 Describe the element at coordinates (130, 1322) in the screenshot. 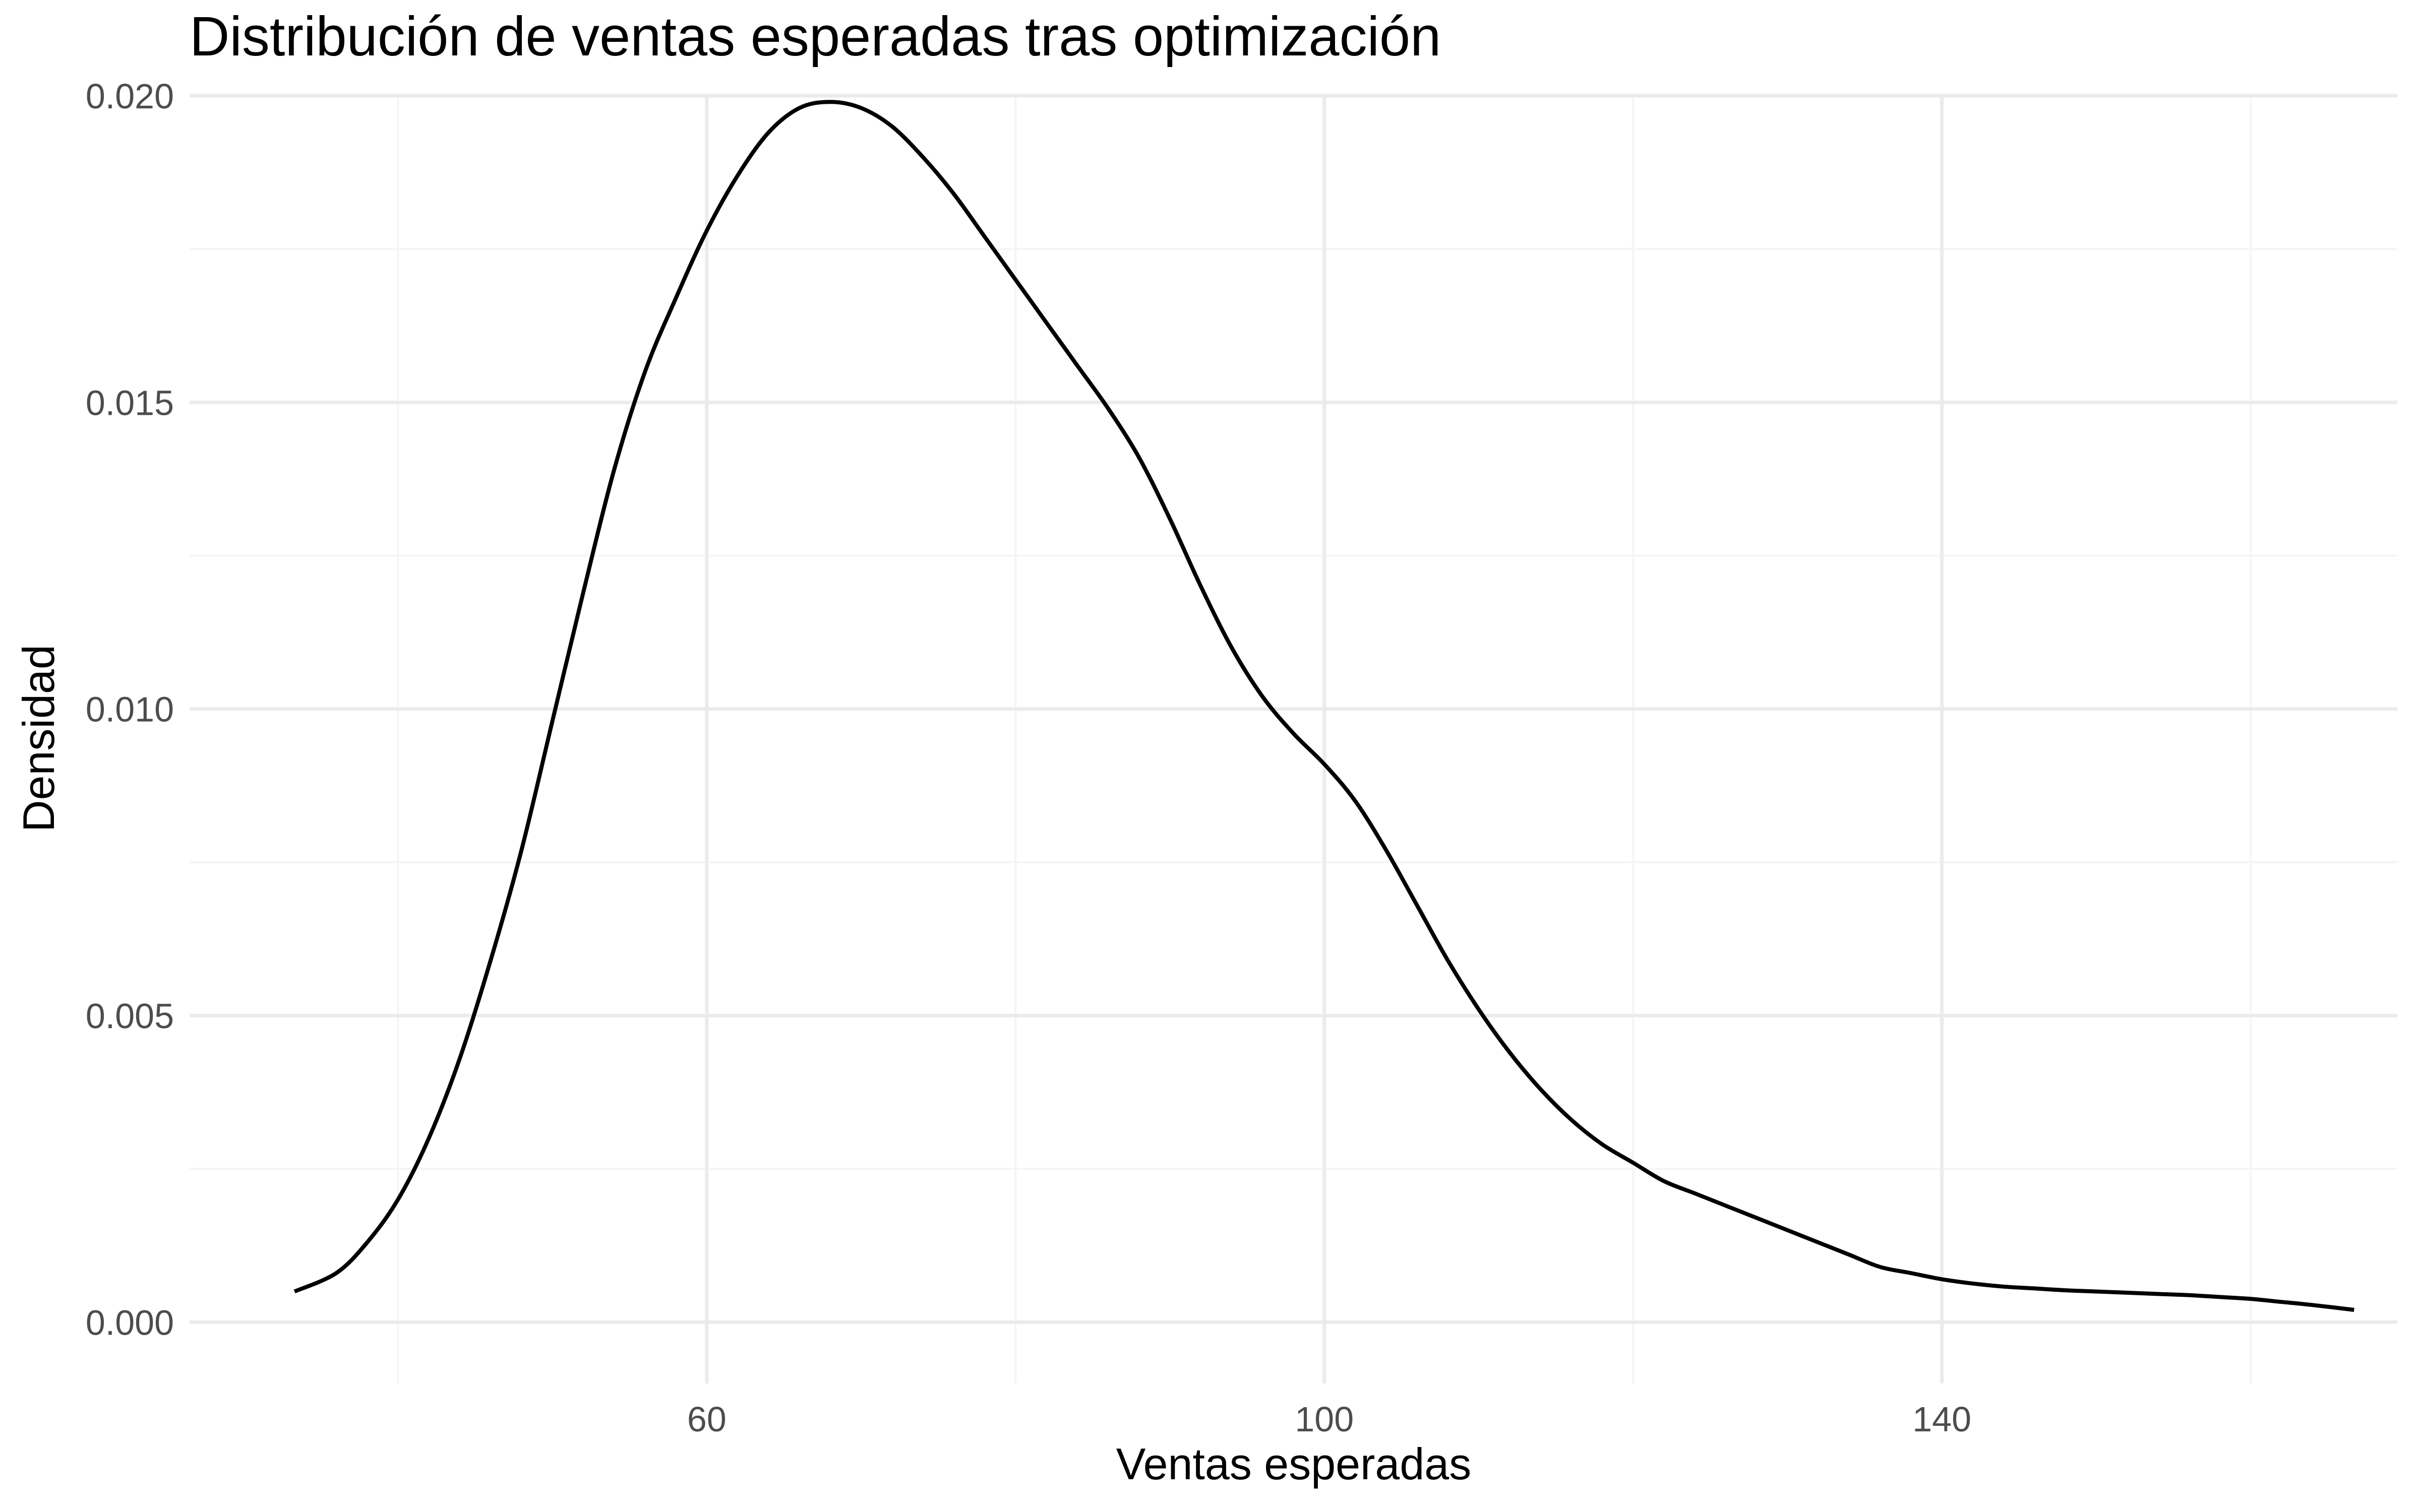

I see `y-tick-label: 0.000` at that location.